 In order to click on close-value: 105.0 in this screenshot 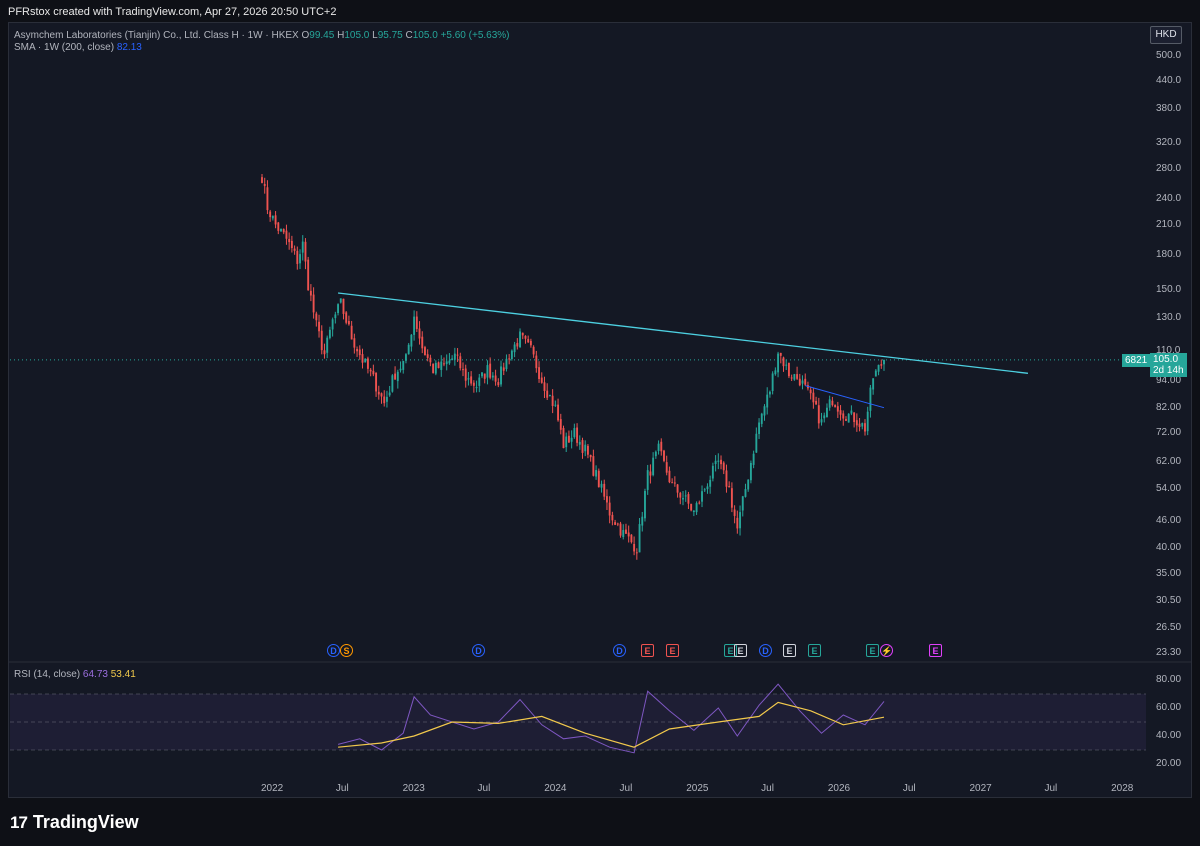, I will do `click(425, 35)`.